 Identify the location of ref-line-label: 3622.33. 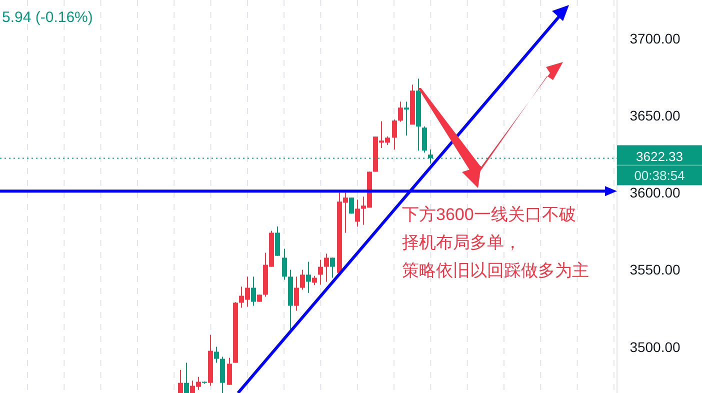
(659, 156).